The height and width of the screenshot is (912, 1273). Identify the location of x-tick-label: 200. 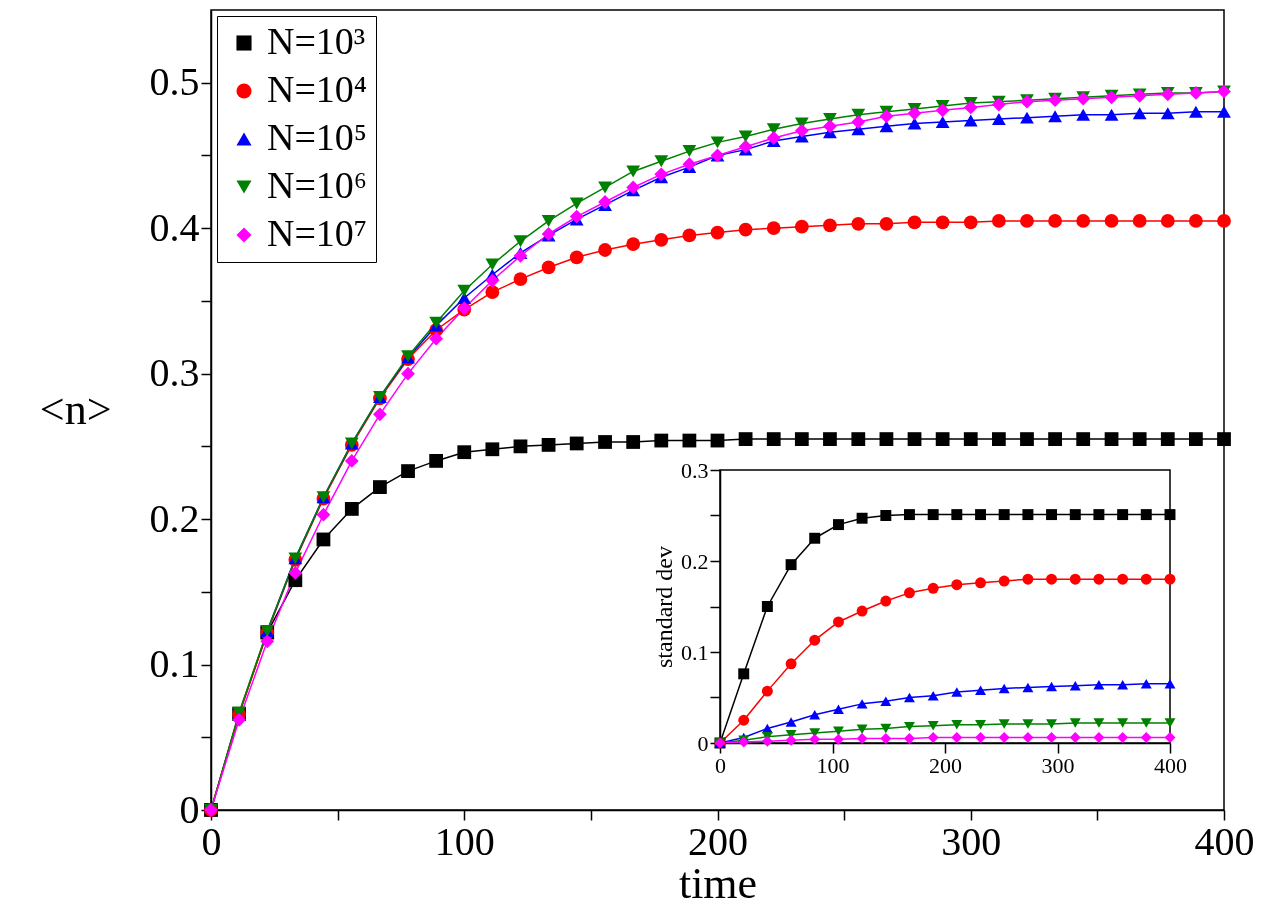
(945, 765).